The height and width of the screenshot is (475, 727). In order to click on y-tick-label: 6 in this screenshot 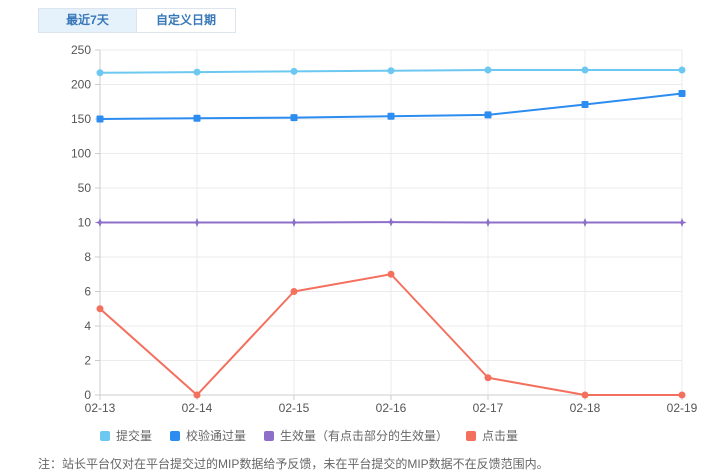, I will do `click(87, 292)`.